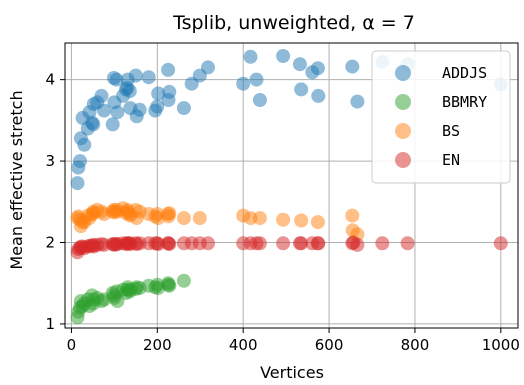 This screenshot has width=524, height=385. What do you see at coordinates (72, 345) in the screenshot?
I see `x-tick-label: 0` at bounding box center [72, 345].